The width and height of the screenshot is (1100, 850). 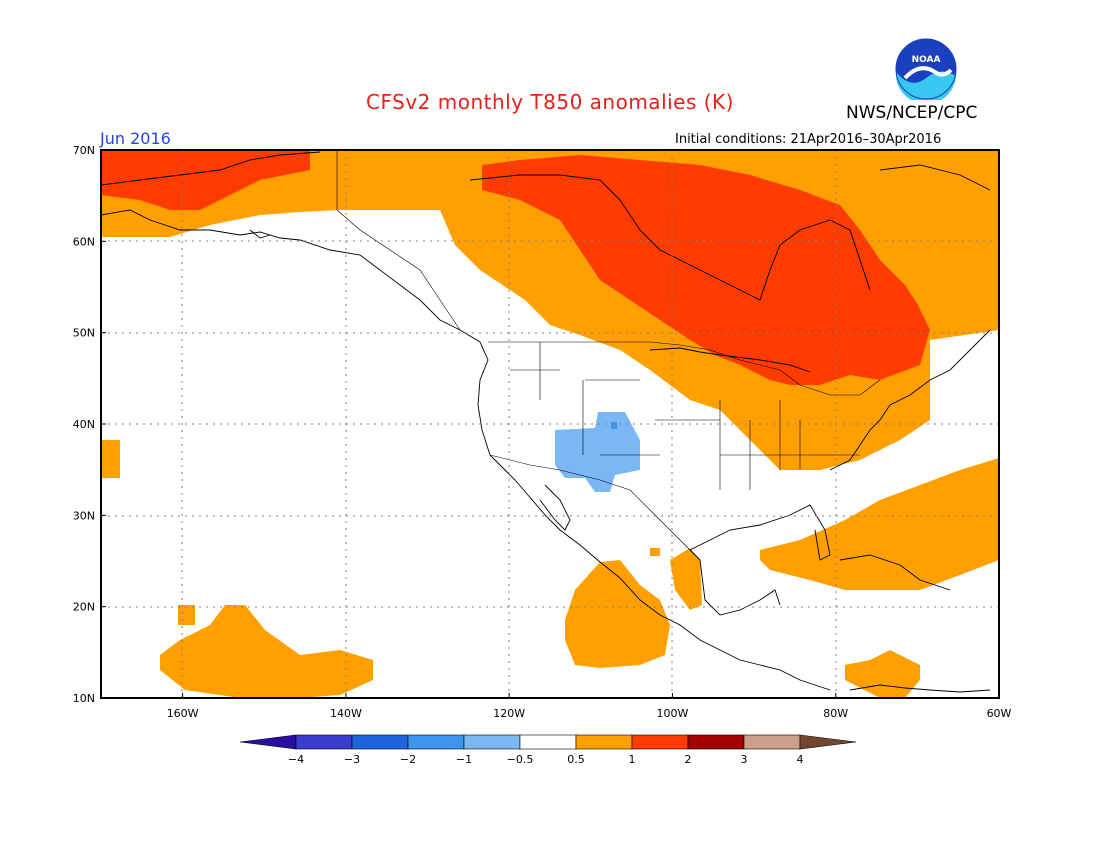 I want to click on lon-label: 140W, so click(x=346, y=713).